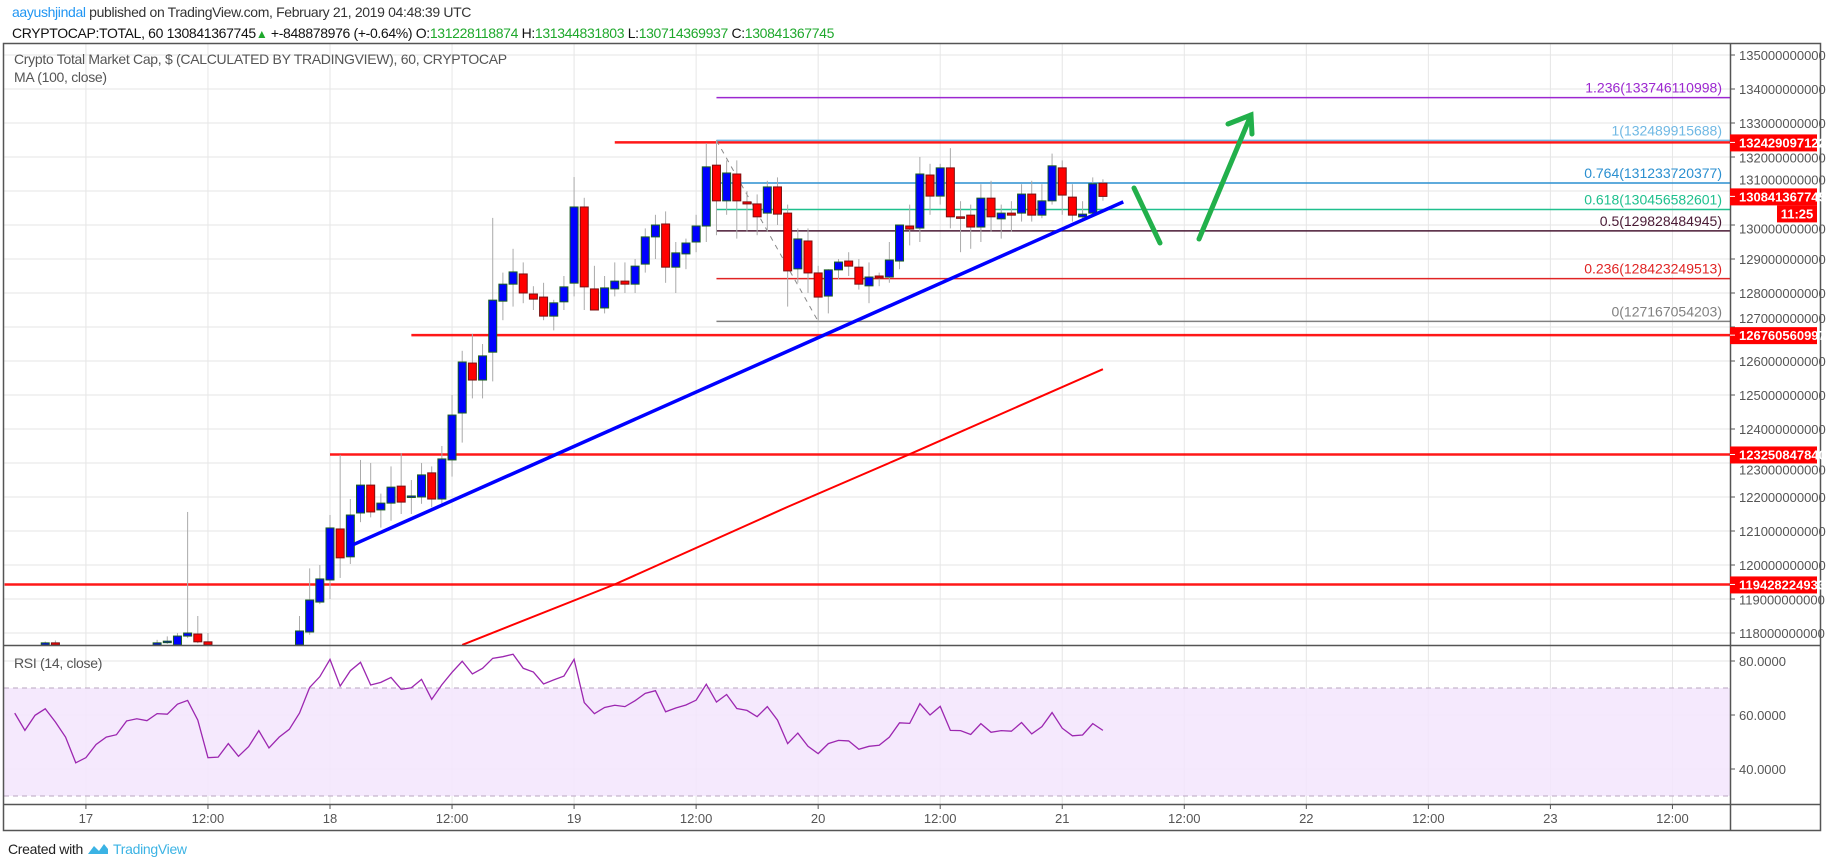 This screenshot has height=868, width=1828. I want to click on time-tick-label: 12:00, so click(1428, 818).